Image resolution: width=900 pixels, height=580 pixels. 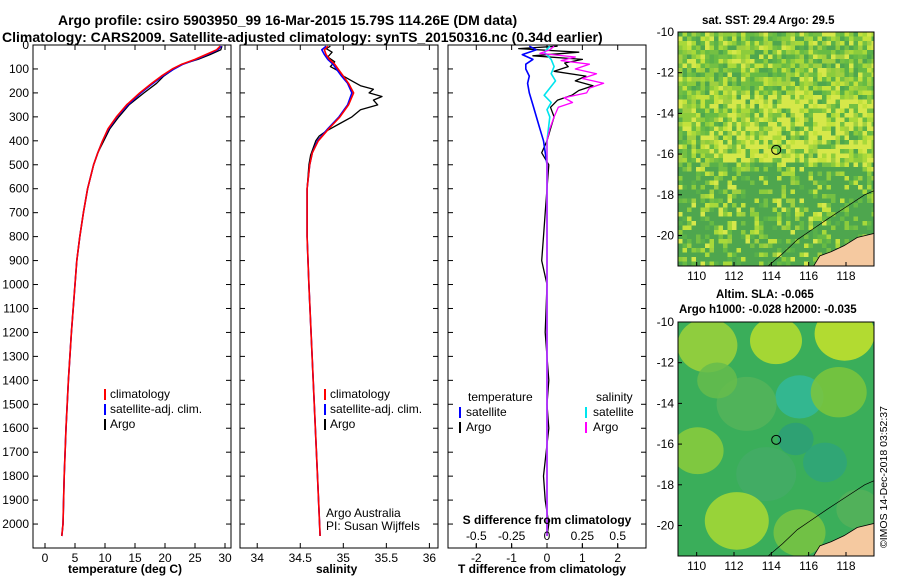 What do you see at coordinates (15, 404) in the screenshot?
I see `y-tick-label: 1500` at bounding box center [15, 404].